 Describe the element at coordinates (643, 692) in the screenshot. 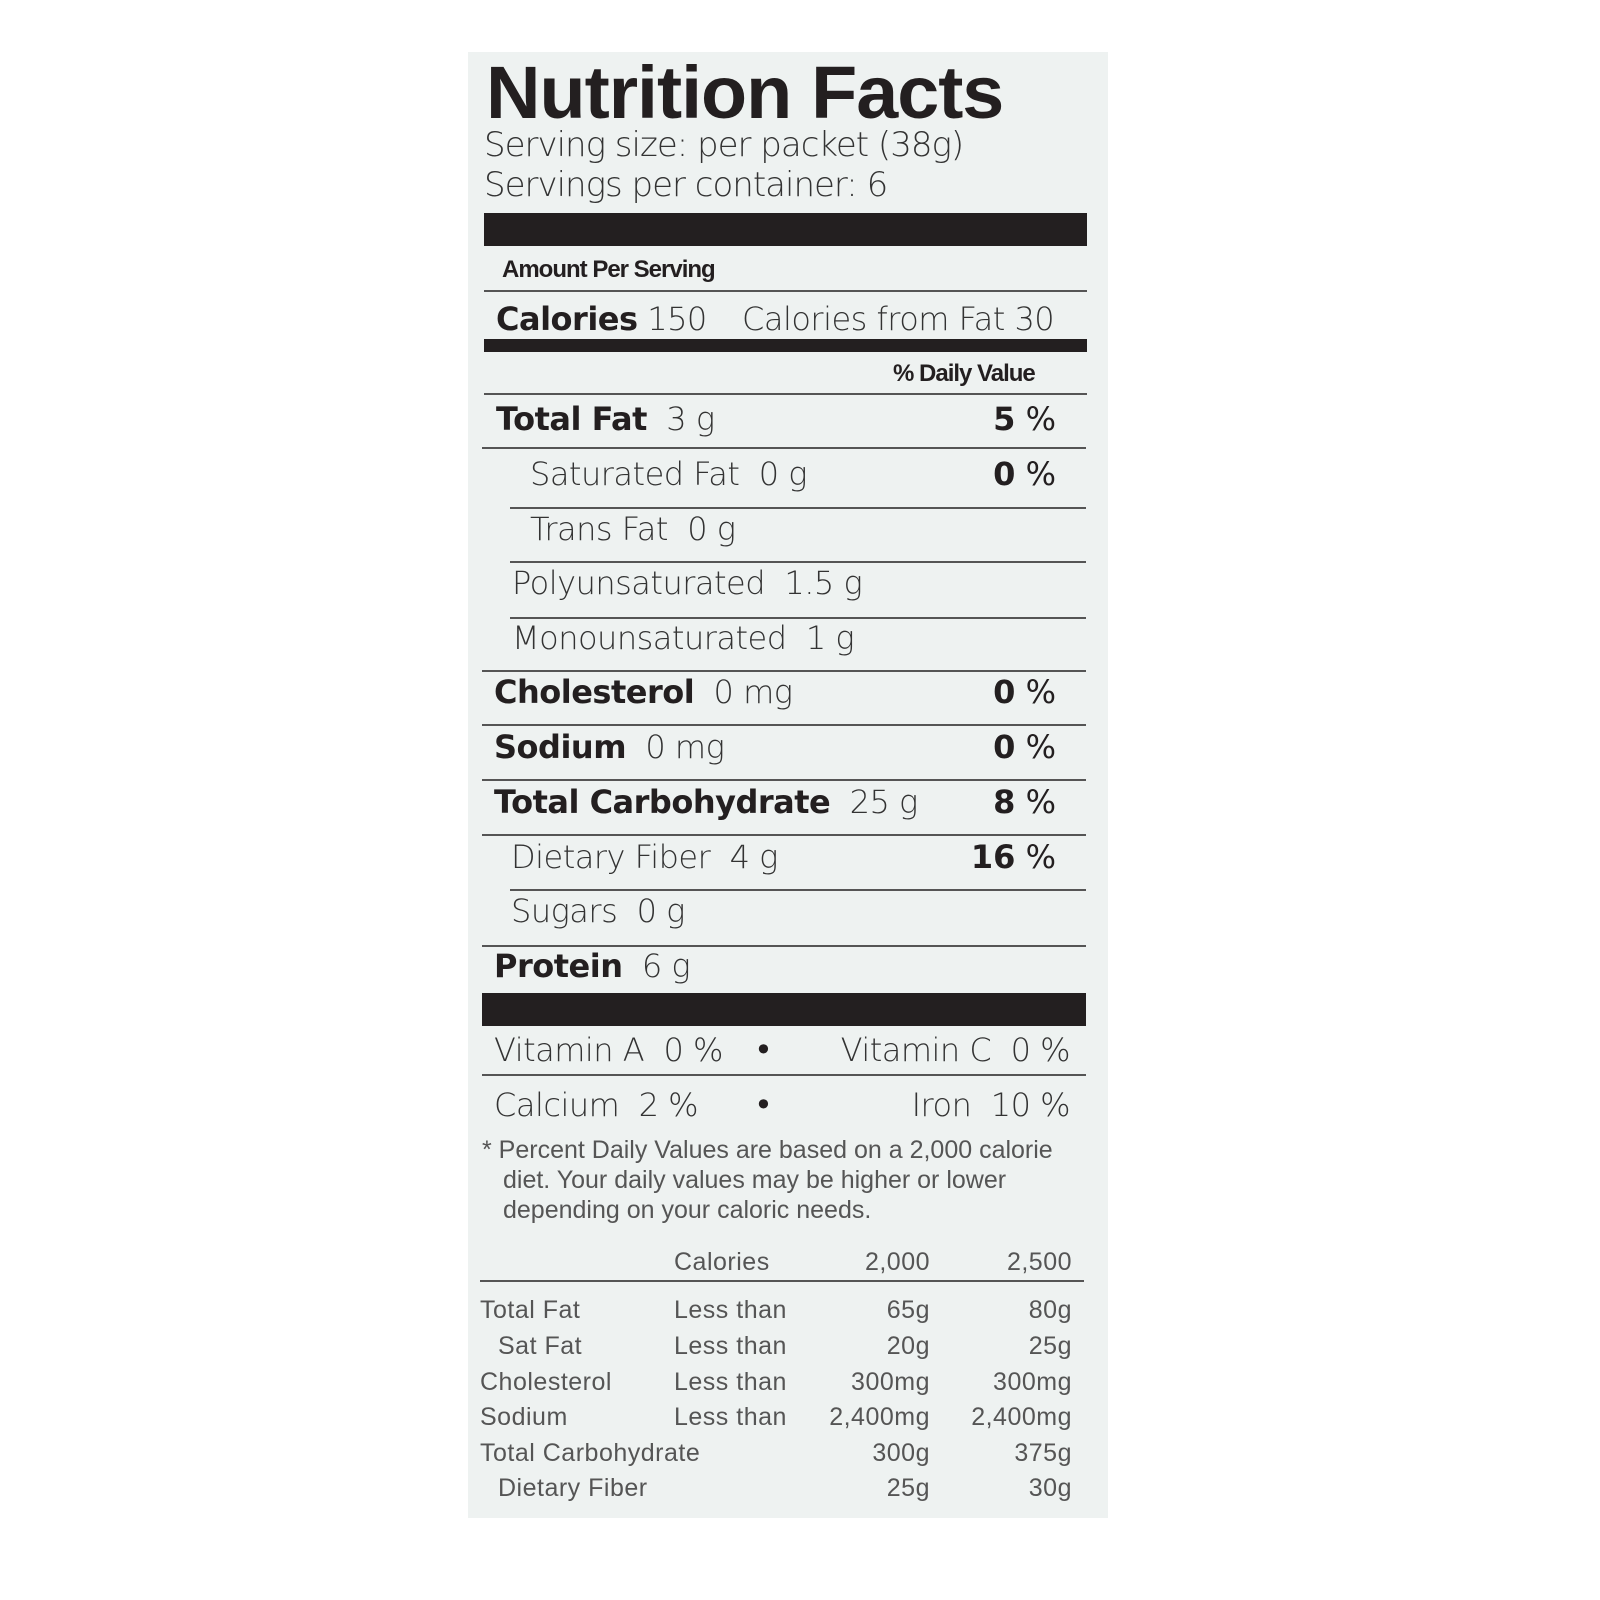

I see `nutrient-row: Cholesterol 0 mg` at that location.